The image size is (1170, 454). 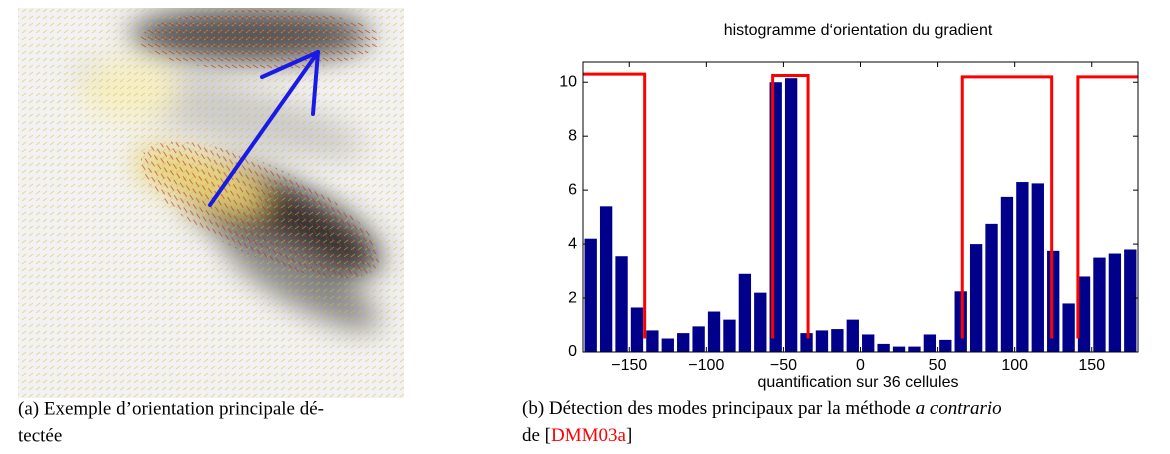 I want to click on x-tick-label: −150, so click(x=629, y=365).